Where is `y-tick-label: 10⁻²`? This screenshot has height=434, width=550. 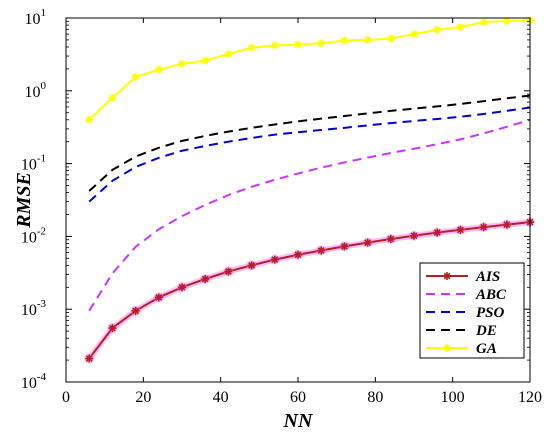 y-tick-label: 10⁻² is located at coordinates (33, 235).